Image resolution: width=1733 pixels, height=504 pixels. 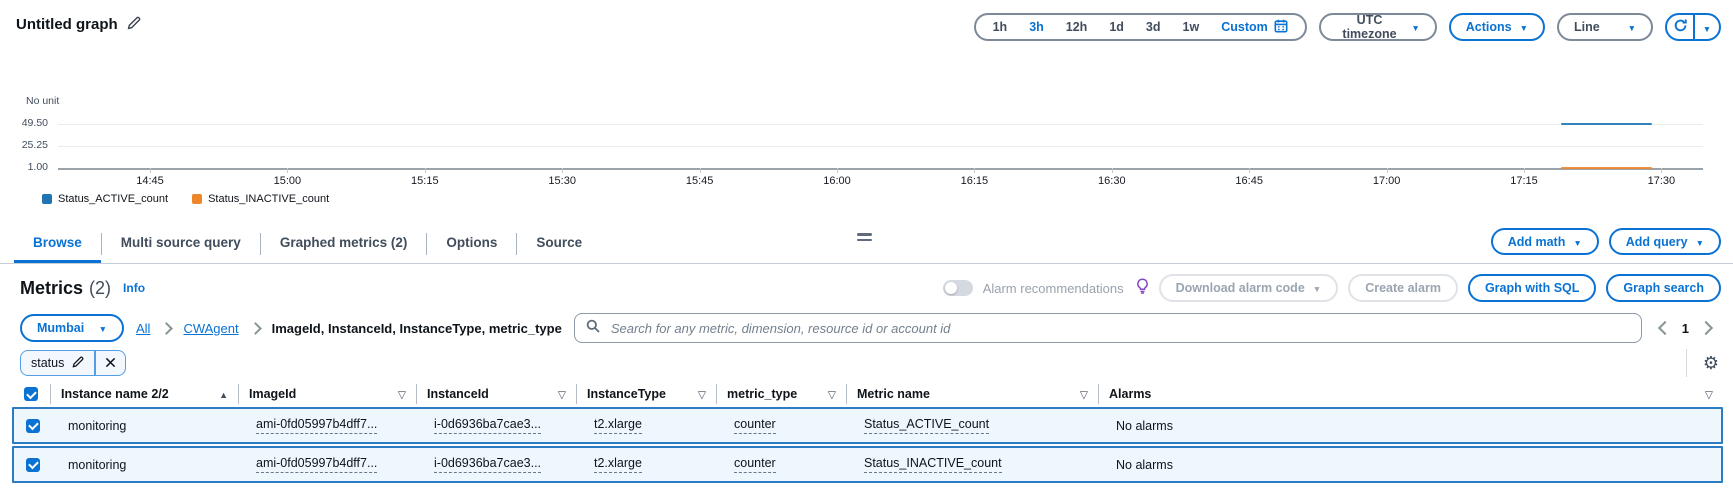 What do you see at coordinates (1281, 27) in the screenshot?
I see `calendar-icon` at bounding box center [1281, 27].